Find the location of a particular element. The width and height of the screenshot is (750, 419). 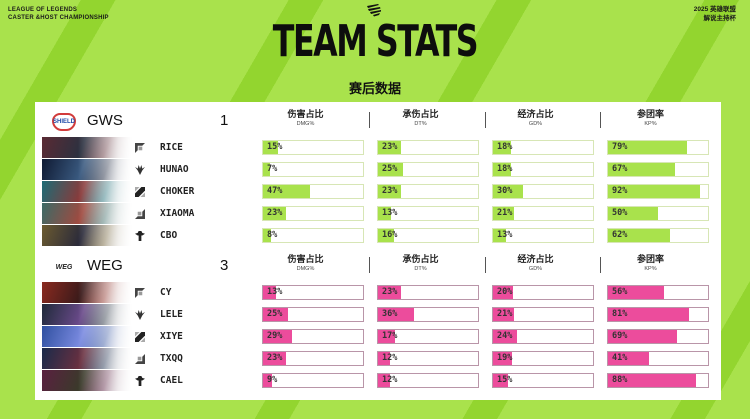

player-name: LELE is located at coordinates (171, 314).